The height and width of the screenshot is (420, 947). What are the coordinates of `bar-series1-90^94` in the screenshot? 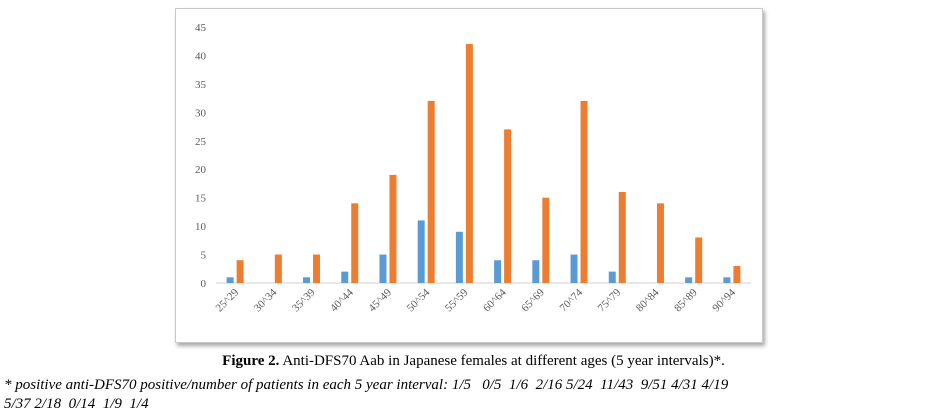 It's located at (727, 280).